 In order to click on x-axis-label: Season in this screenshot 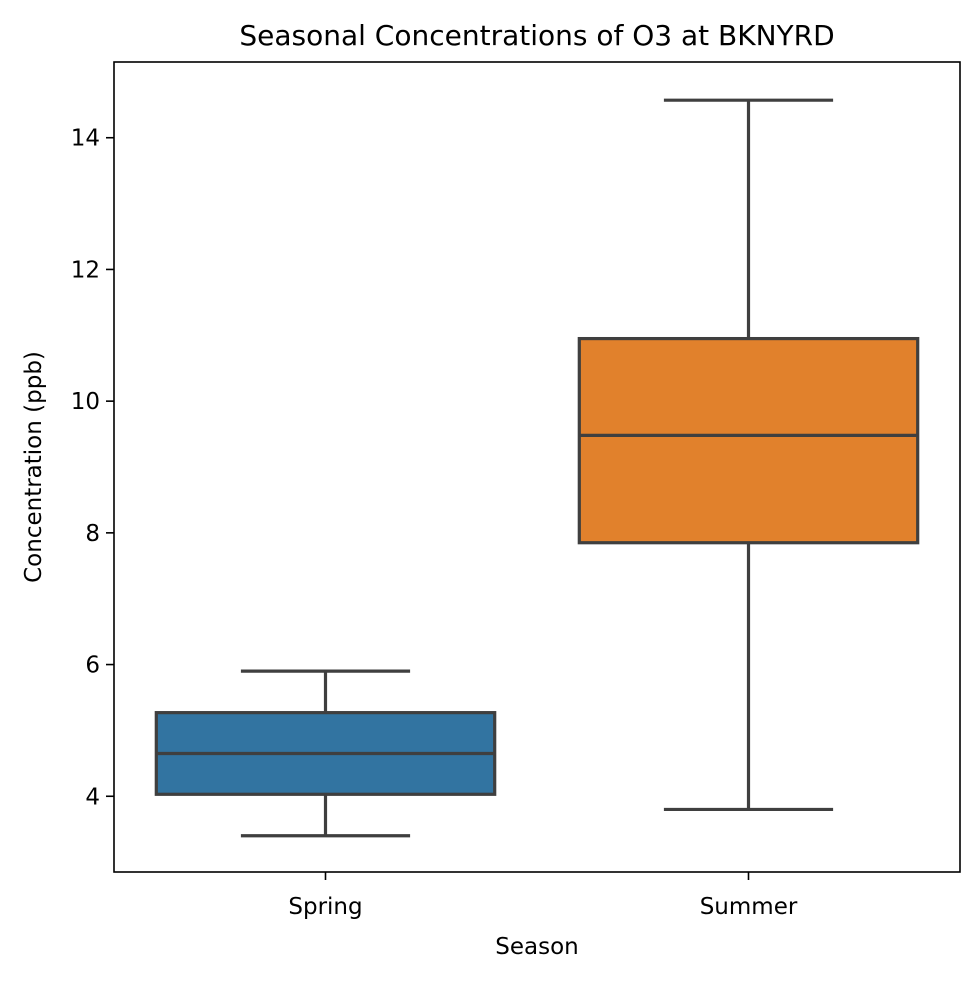, I will do `click(536, 947)`.